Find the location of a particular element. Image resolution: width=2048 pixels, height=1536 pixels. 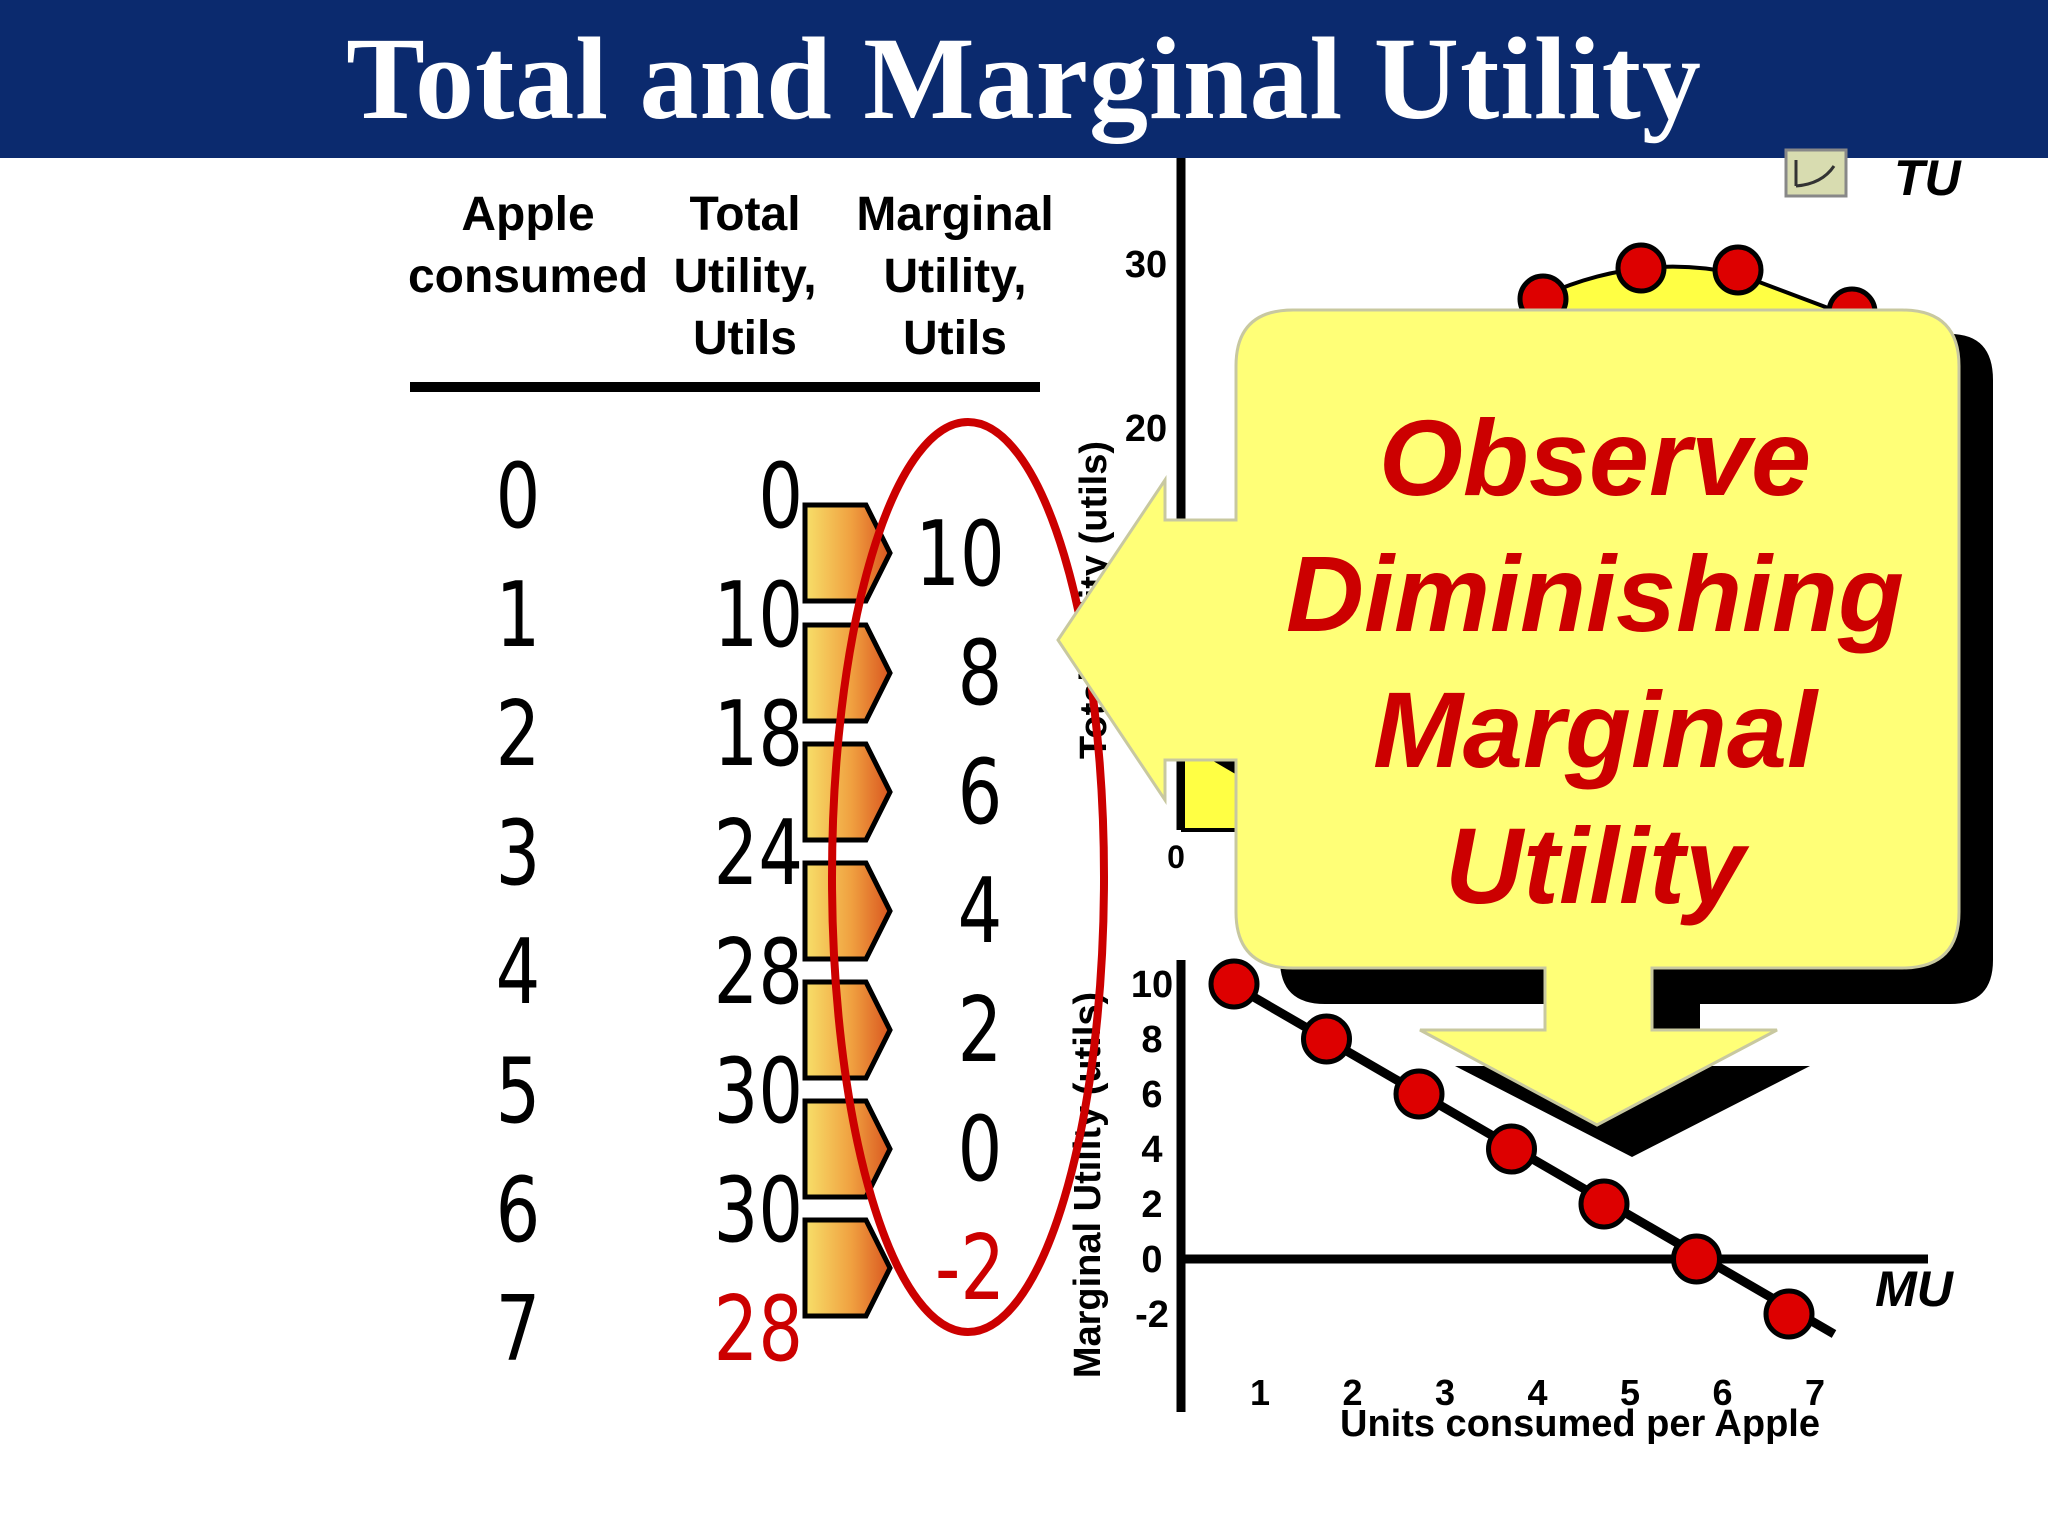

mu-ytick-label: 4 is located at coordinates (1151, 1150).